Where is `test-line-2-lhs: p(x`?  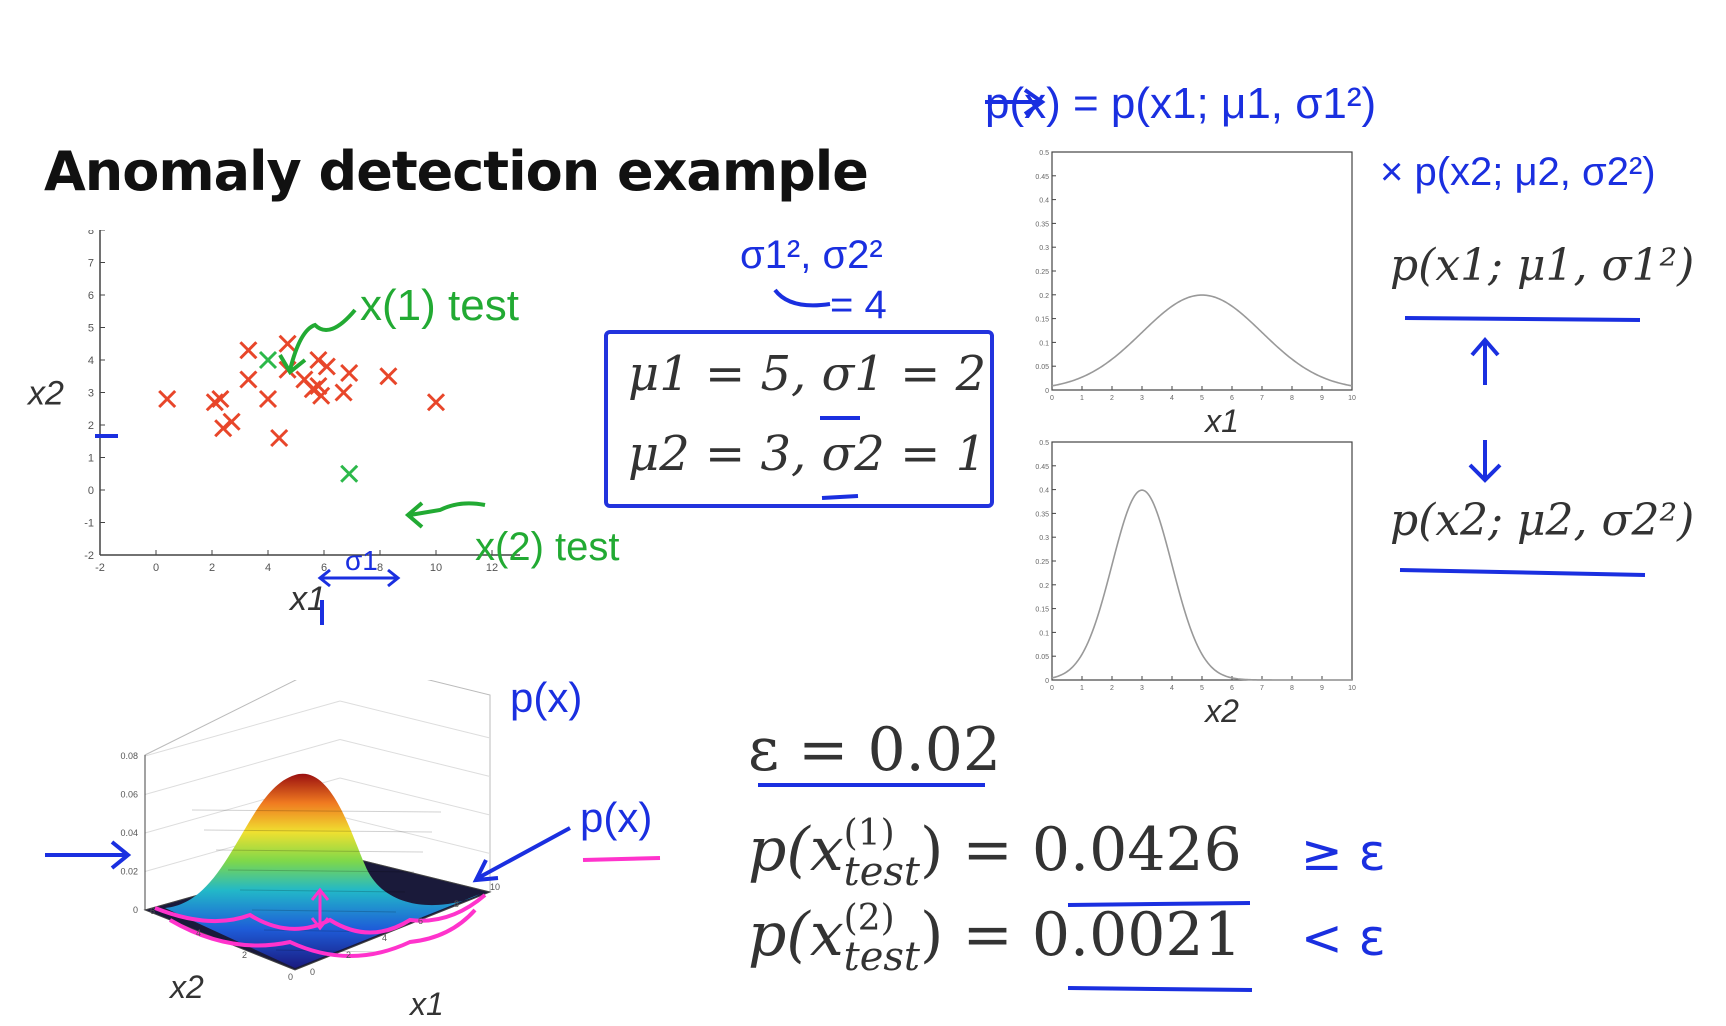 test-line-2-lhs: p(x is located at coordinates (796, 935).